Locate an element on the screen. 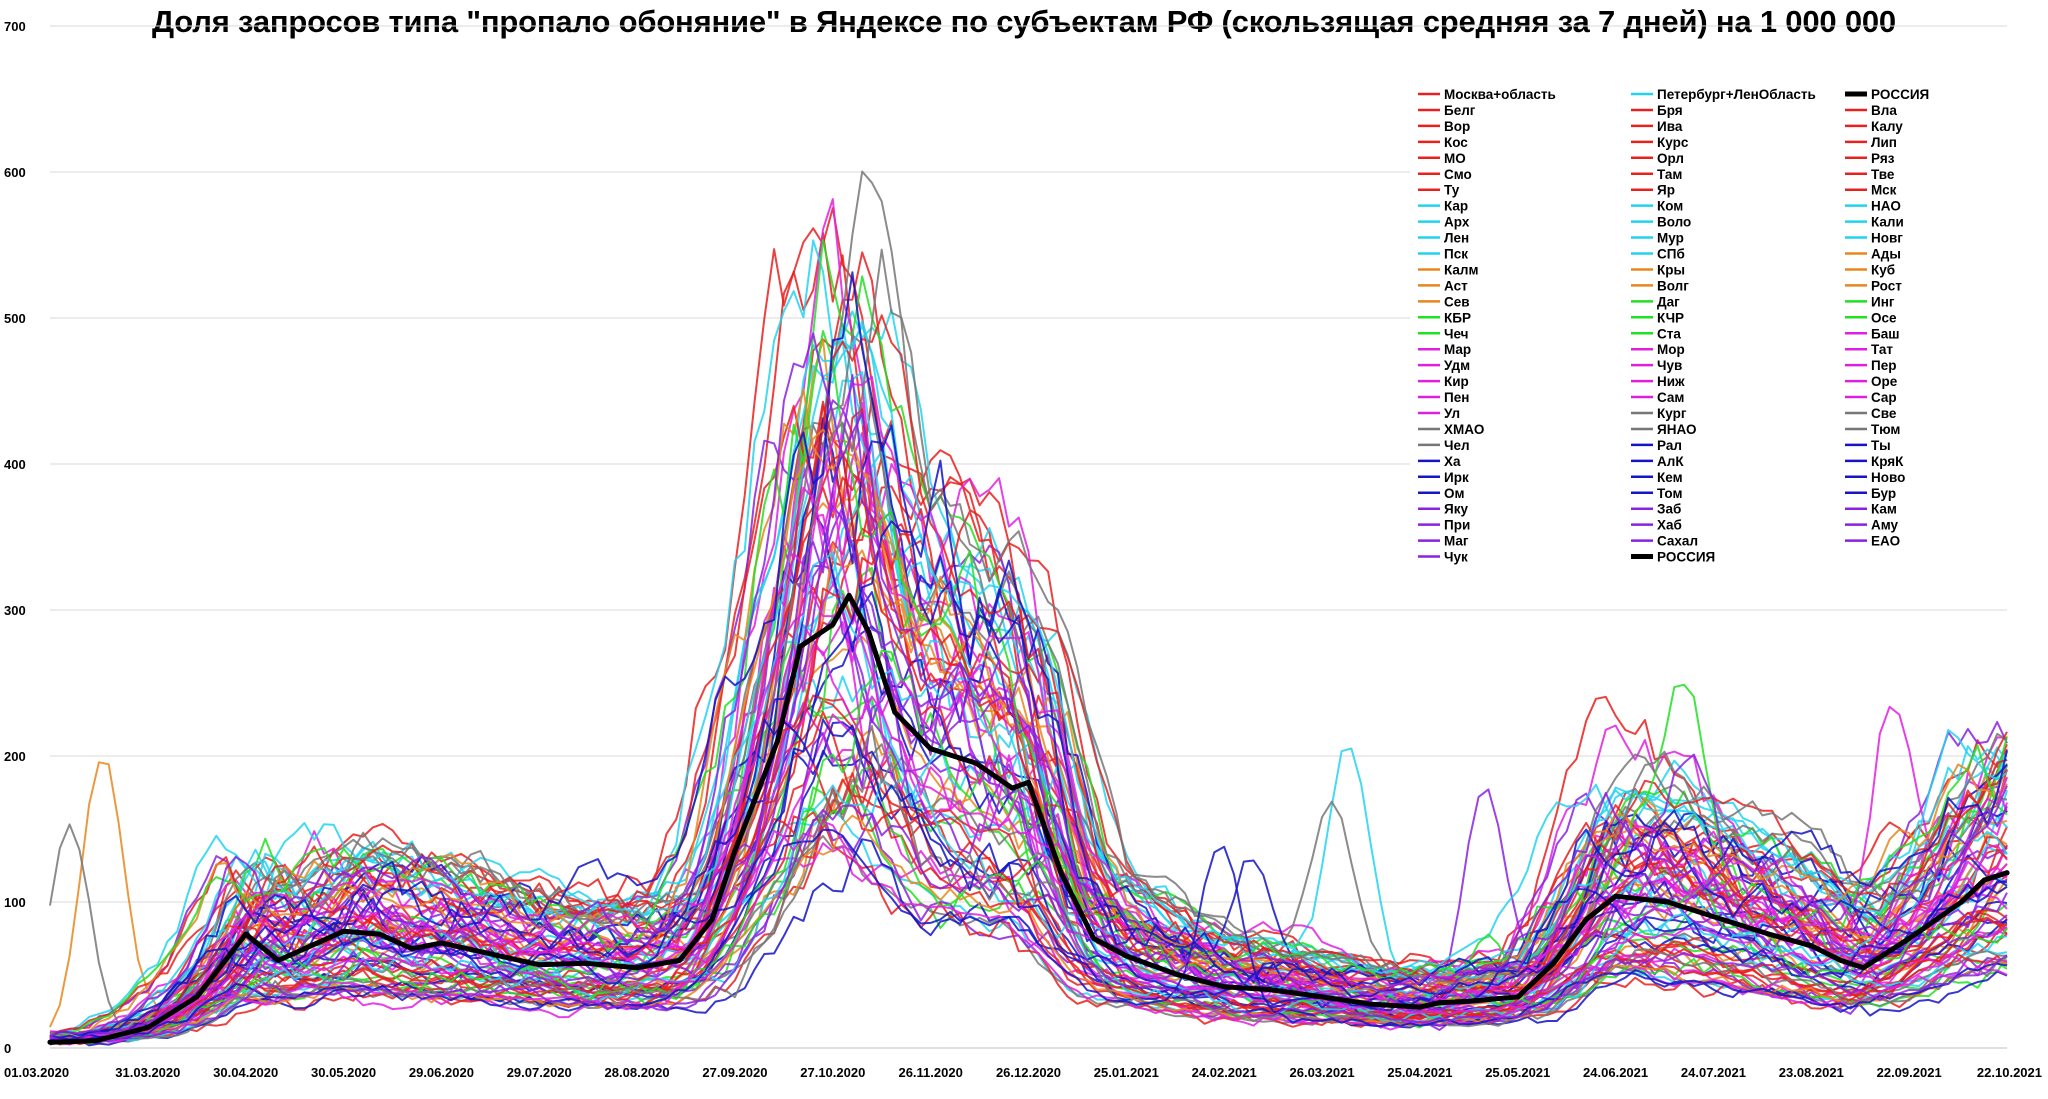 Image resolution: width=2048 pixels, height=1099 pixels. legend-label: Тве is located at coordinates (1883, 174).